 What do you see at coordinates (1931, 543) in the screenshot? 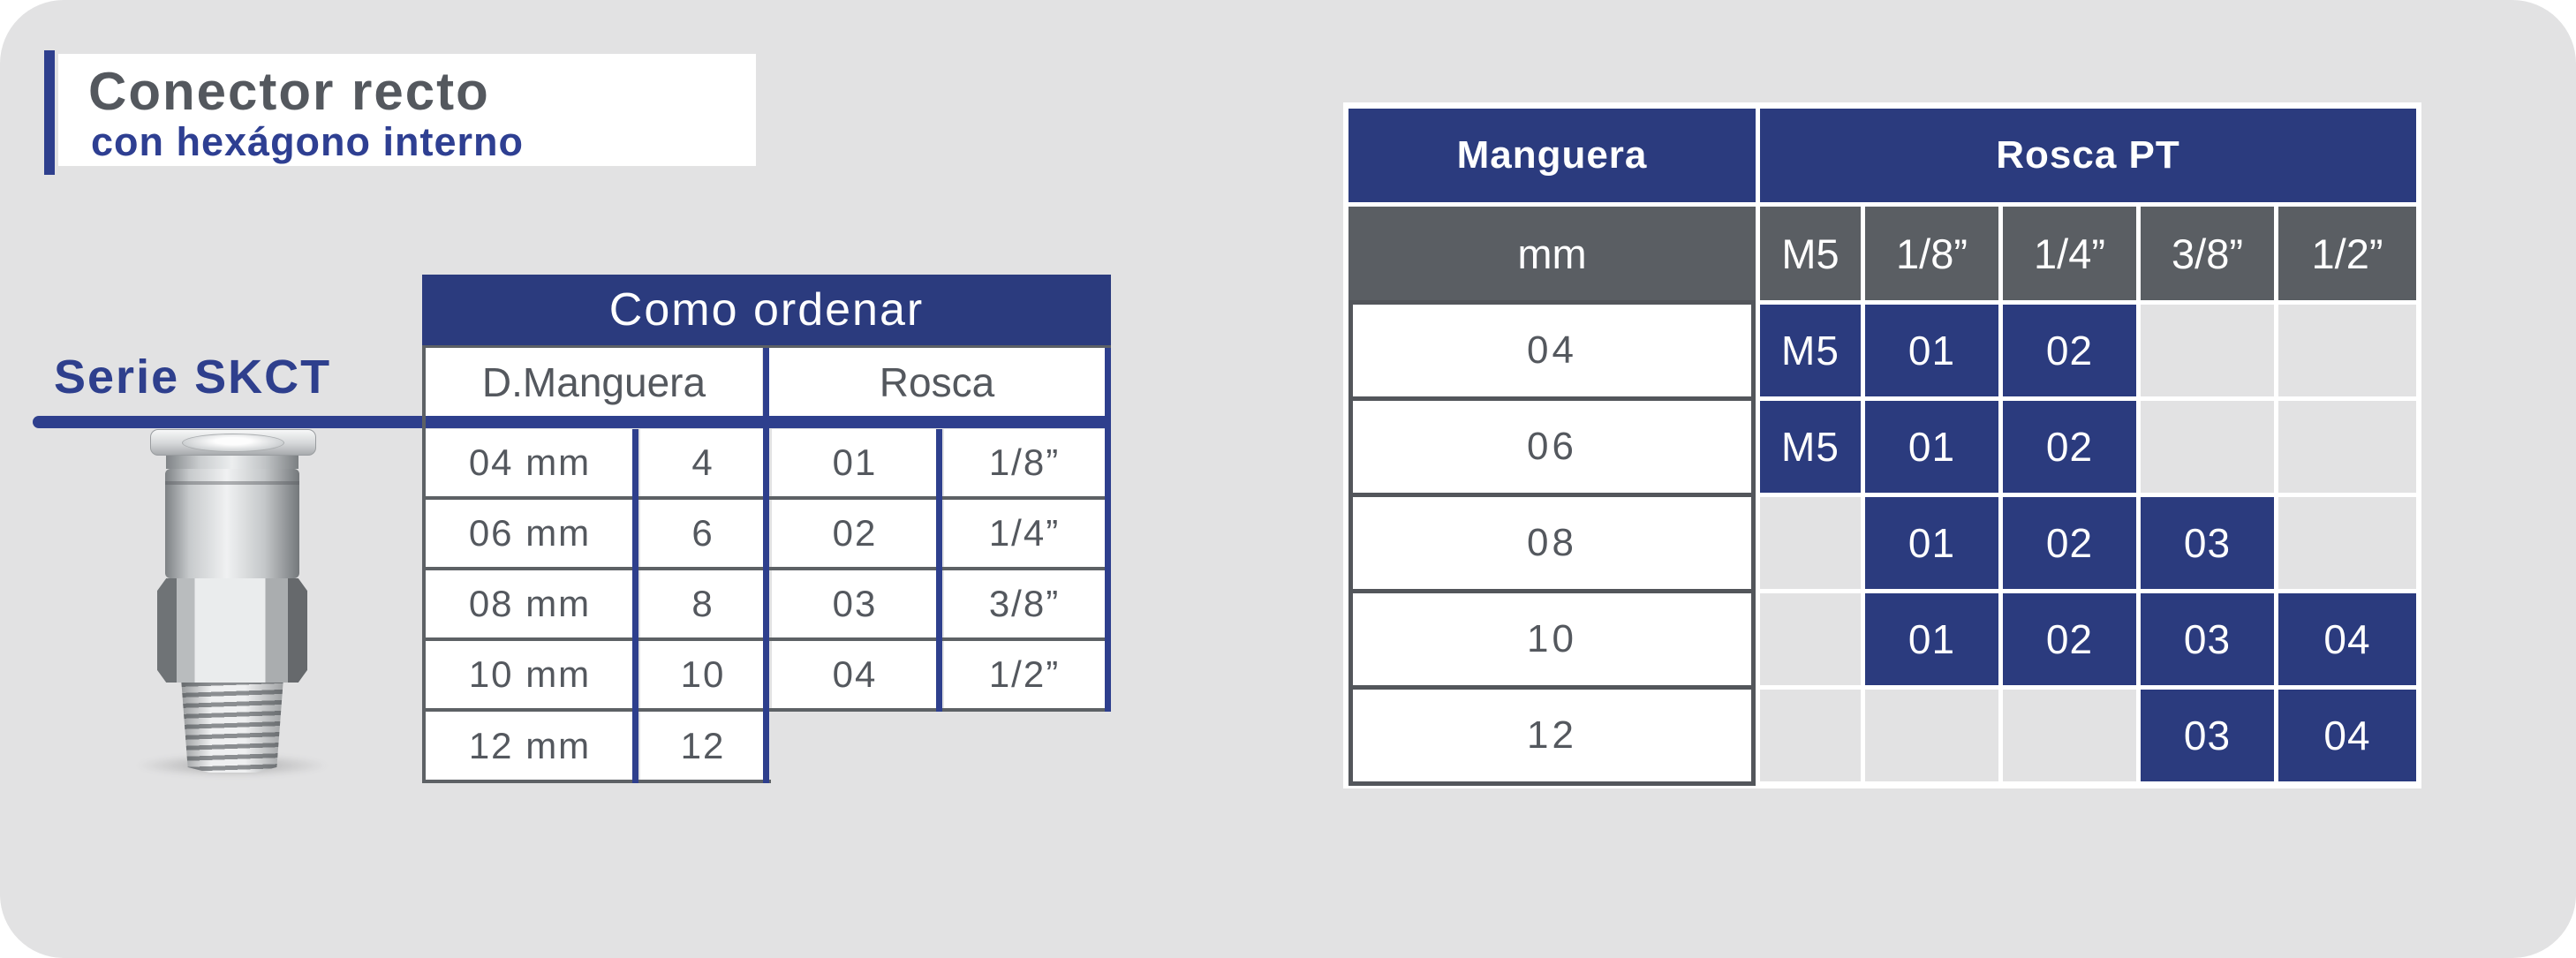
I see `matrix-r2c1: 01` at bounding box center [1931, 543].